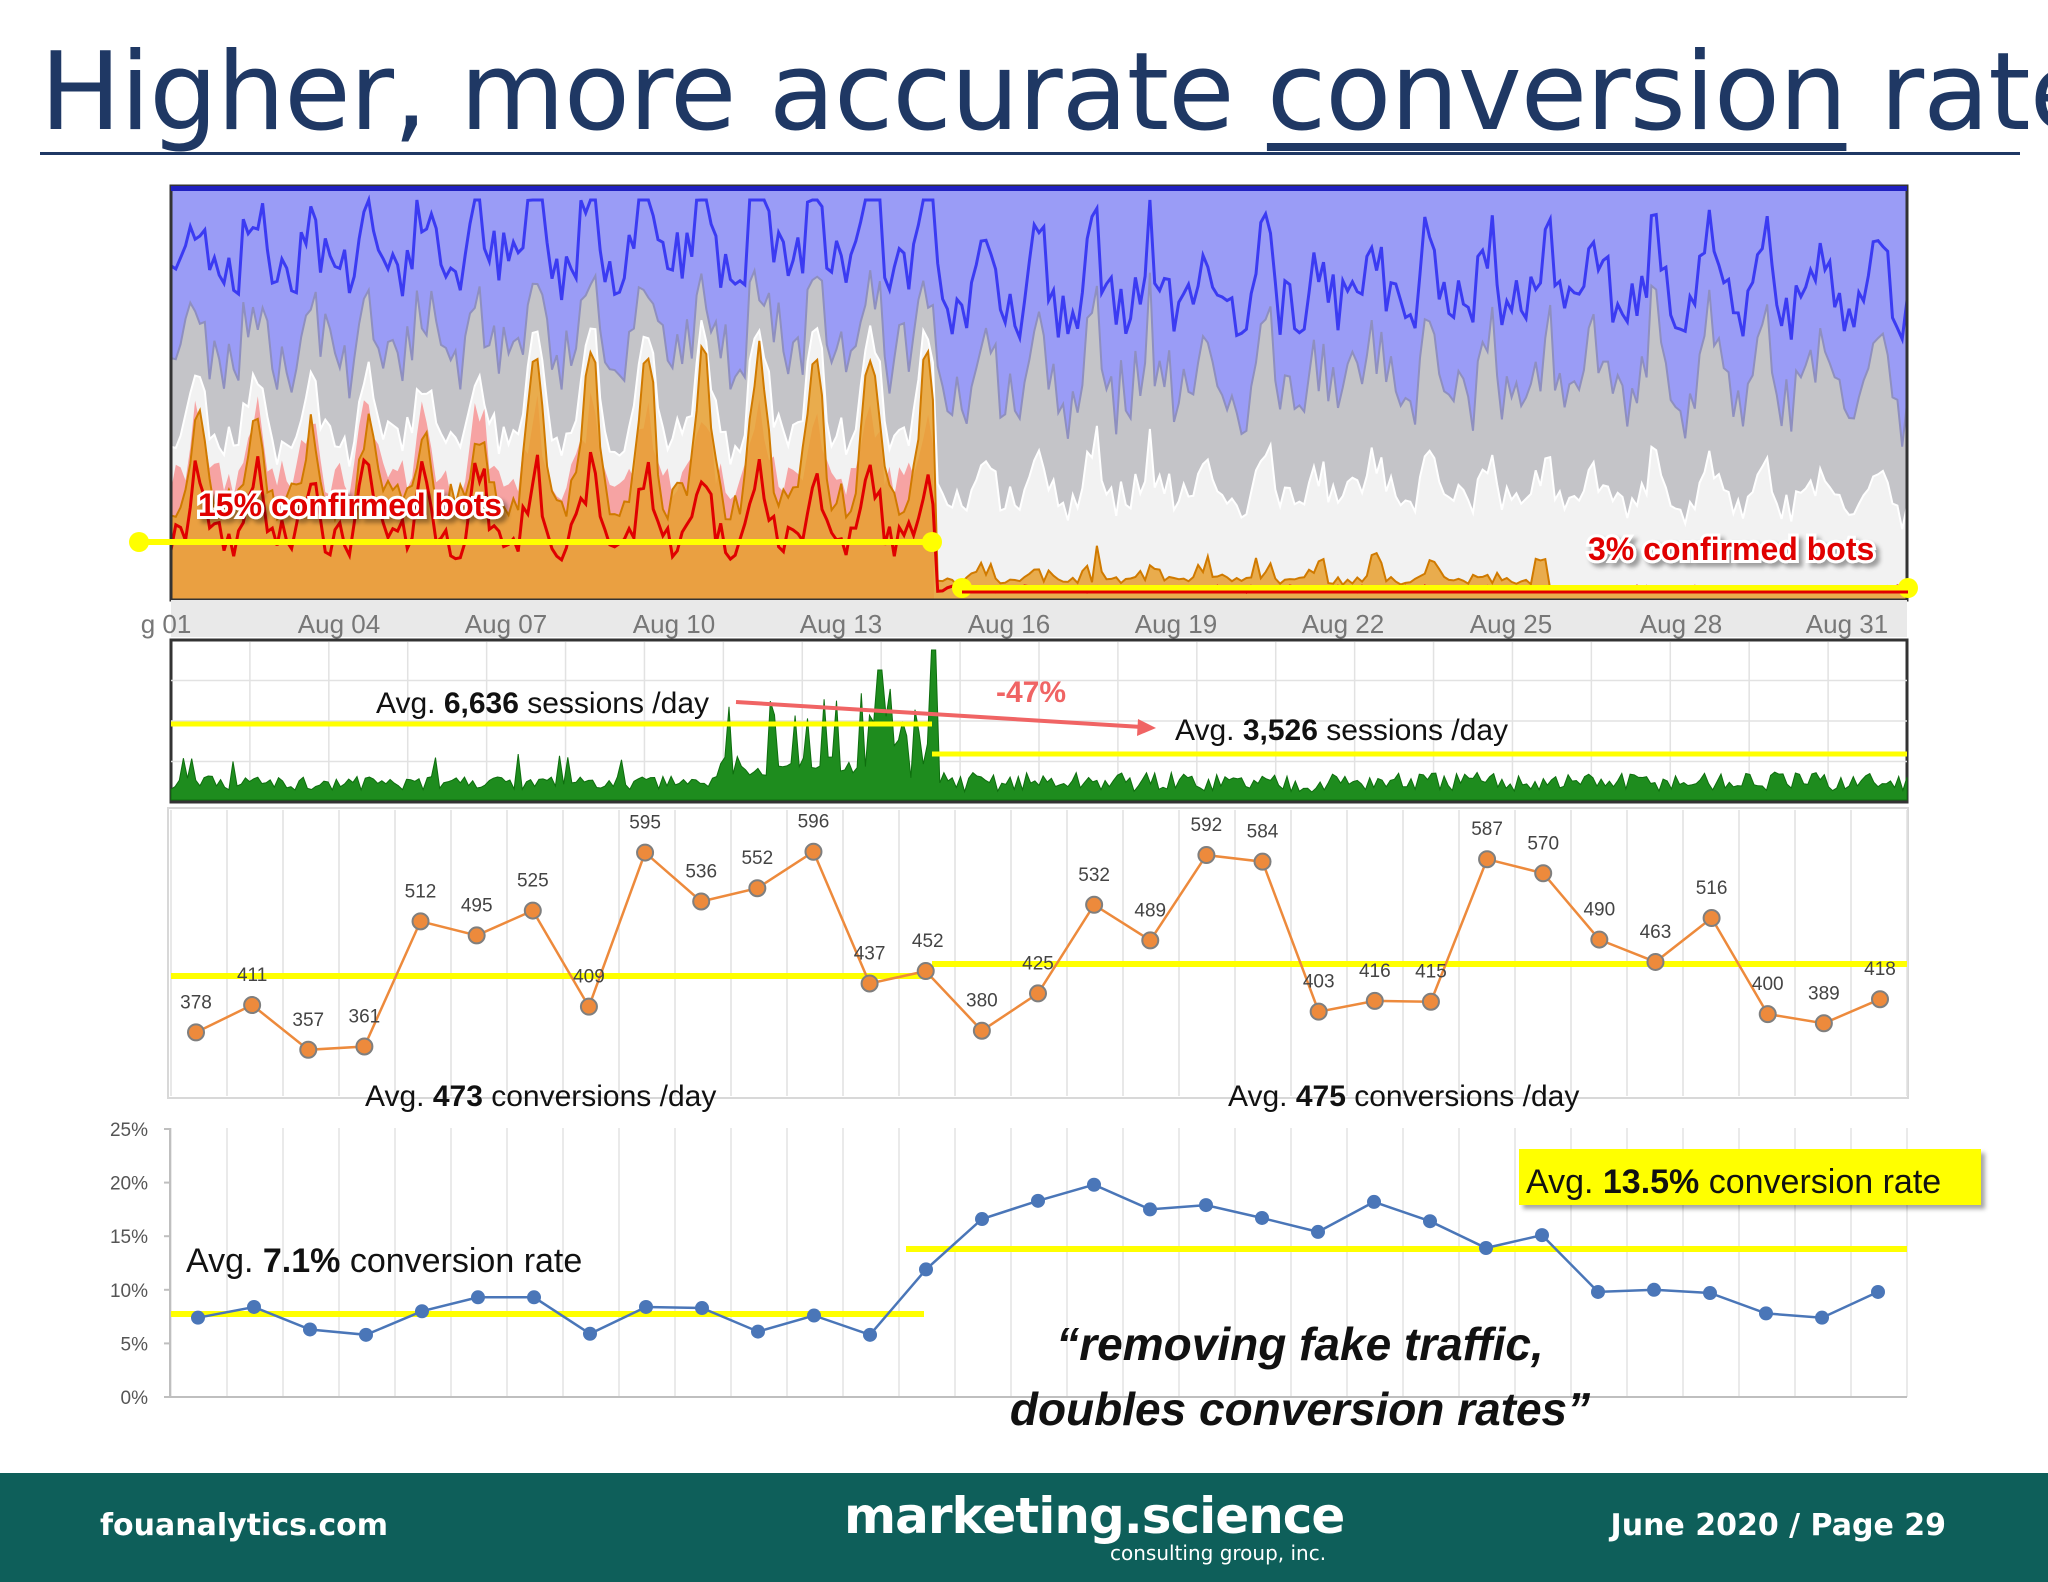 The image size is (2048, 1582). What do you see at coordinates (224, 1261) in the screenshot?
I see `rate-before-prefix: Avg.` at bounding box center [224, 1261].